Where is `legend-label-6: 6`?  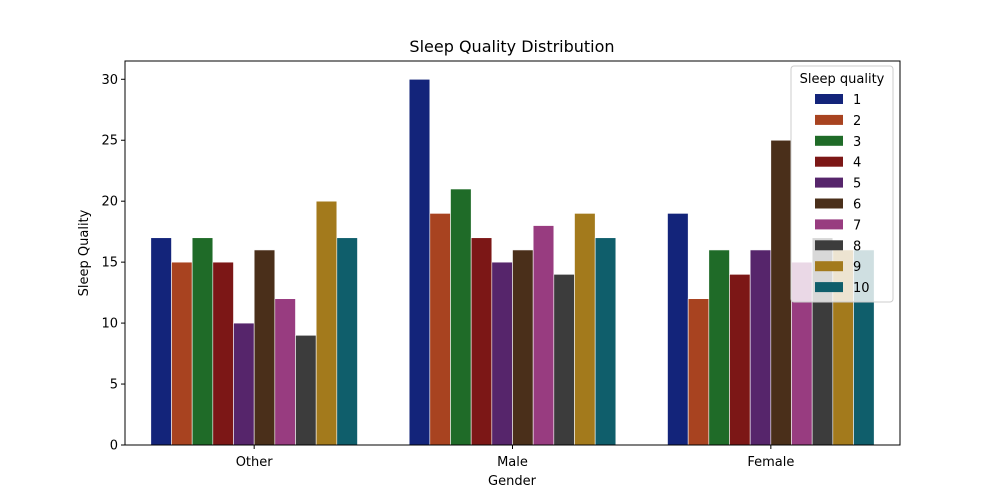
legend-label-6: 6 is located at coordinates (857, 205).